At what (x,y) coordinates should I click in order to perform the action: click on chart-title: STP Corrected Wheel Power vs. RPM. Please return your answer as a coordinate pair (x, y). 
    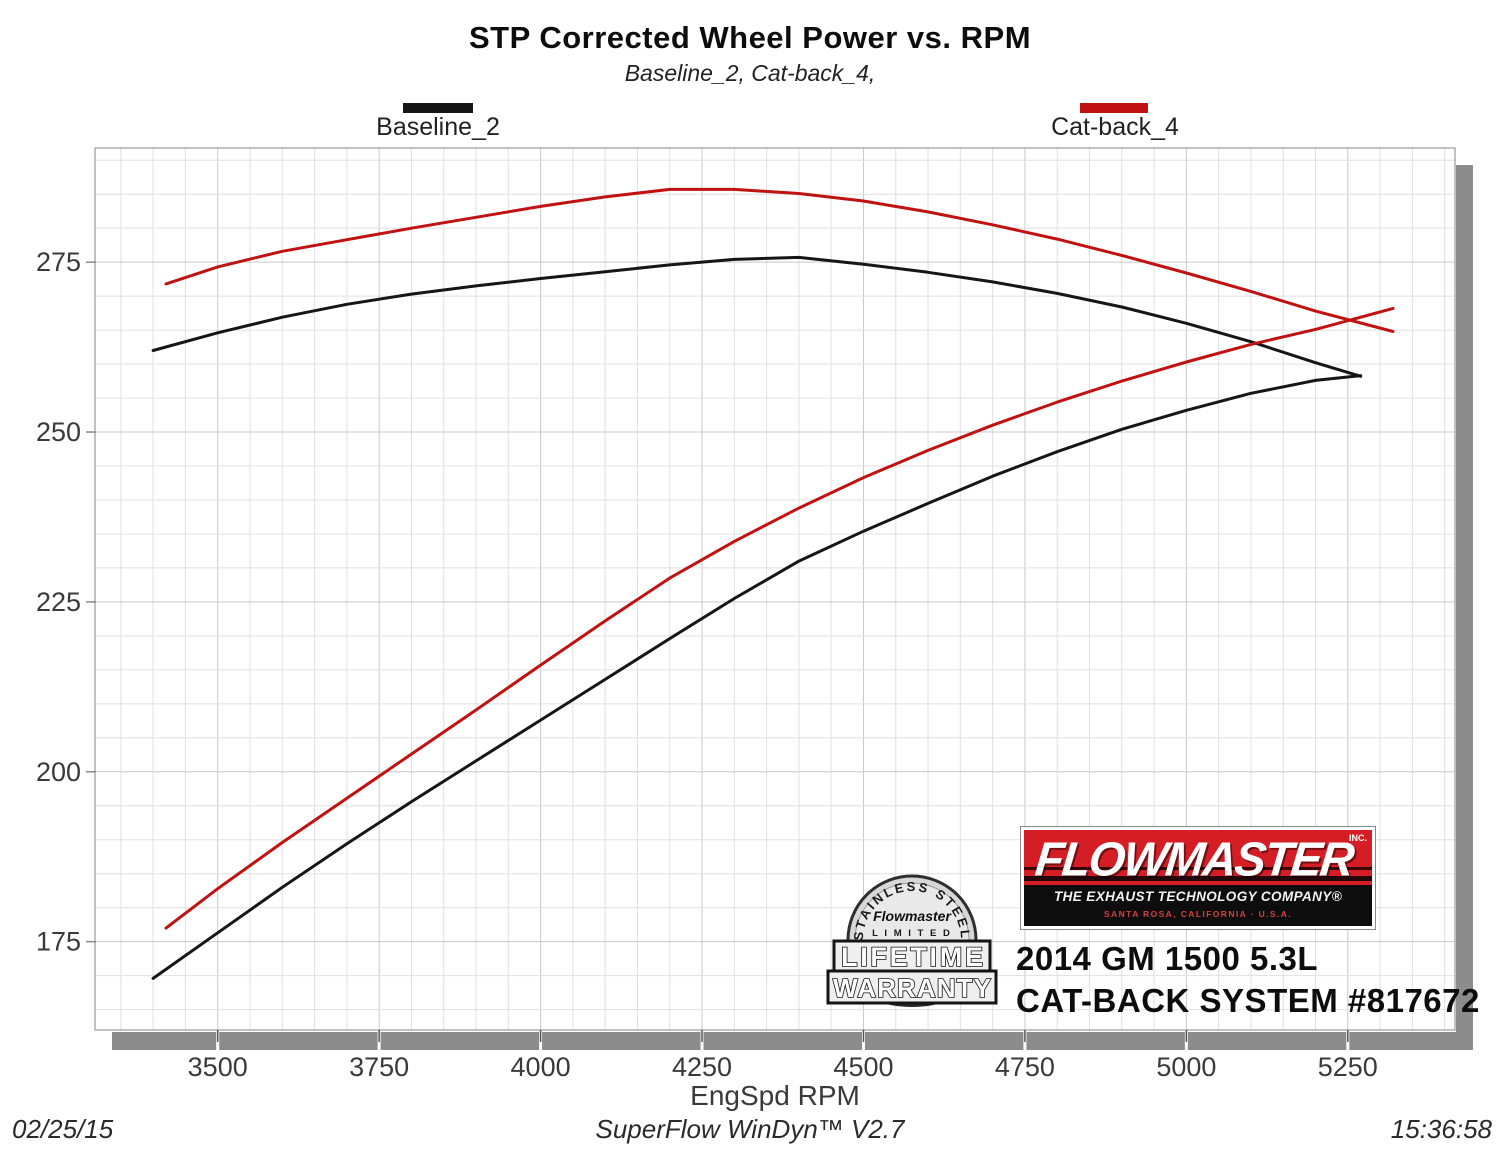
    Looking at the image, I should click on (750, 37).